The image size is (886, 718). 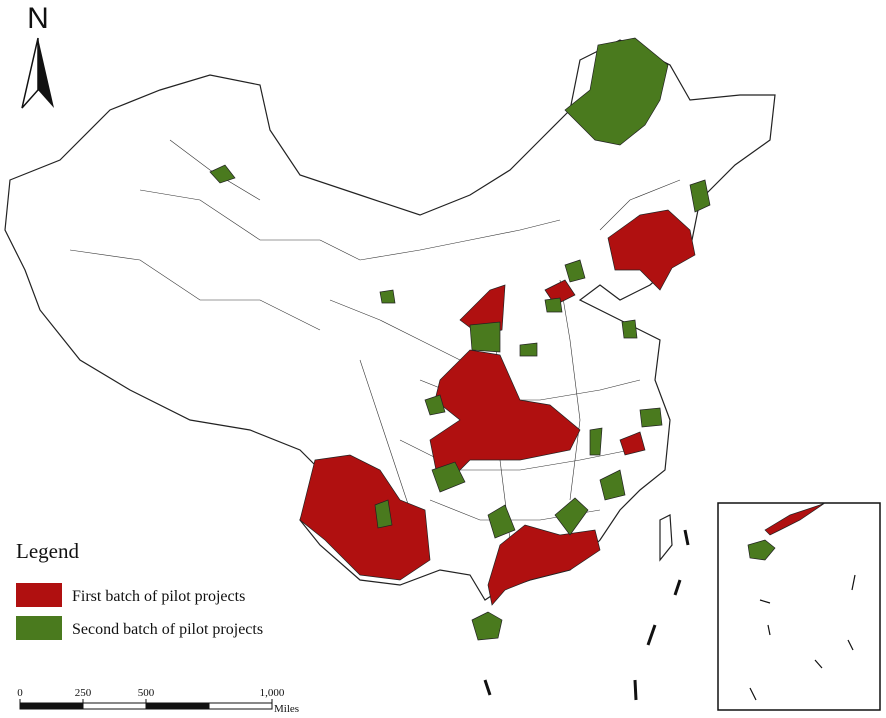 What do you see at coordinates (286, 709) in the screenshot?
I see `scale-unit: Miles` at bounding box center [286, 709].